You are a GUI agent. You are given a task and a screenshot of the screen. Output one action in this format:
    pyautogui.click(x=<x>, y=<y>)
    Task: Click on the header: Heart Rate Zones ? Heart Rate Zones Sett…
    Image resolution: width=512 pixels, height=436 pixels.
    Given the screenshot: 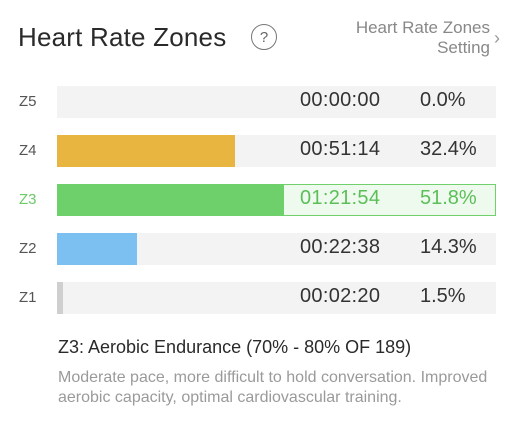 What is the action you would take?
    pyautogui.click(x=259, y=42)
    